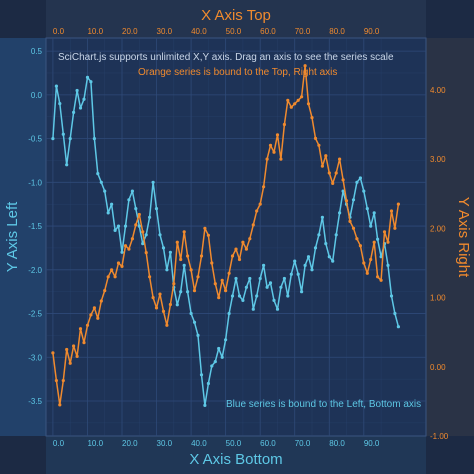 This screenshot has width=474, height=474. What do you see at coordinates (35, 226) in the screenshot?
I see `y-left-tick-label: -1.5` at bounding box center [35, 226].